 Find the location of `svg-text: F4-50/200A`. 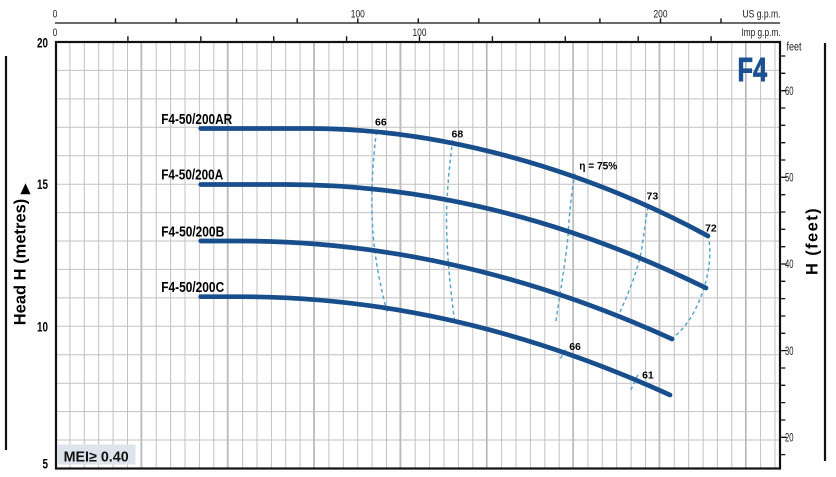

svg-text: F4-50/200A is located at coordinates (192, 176).